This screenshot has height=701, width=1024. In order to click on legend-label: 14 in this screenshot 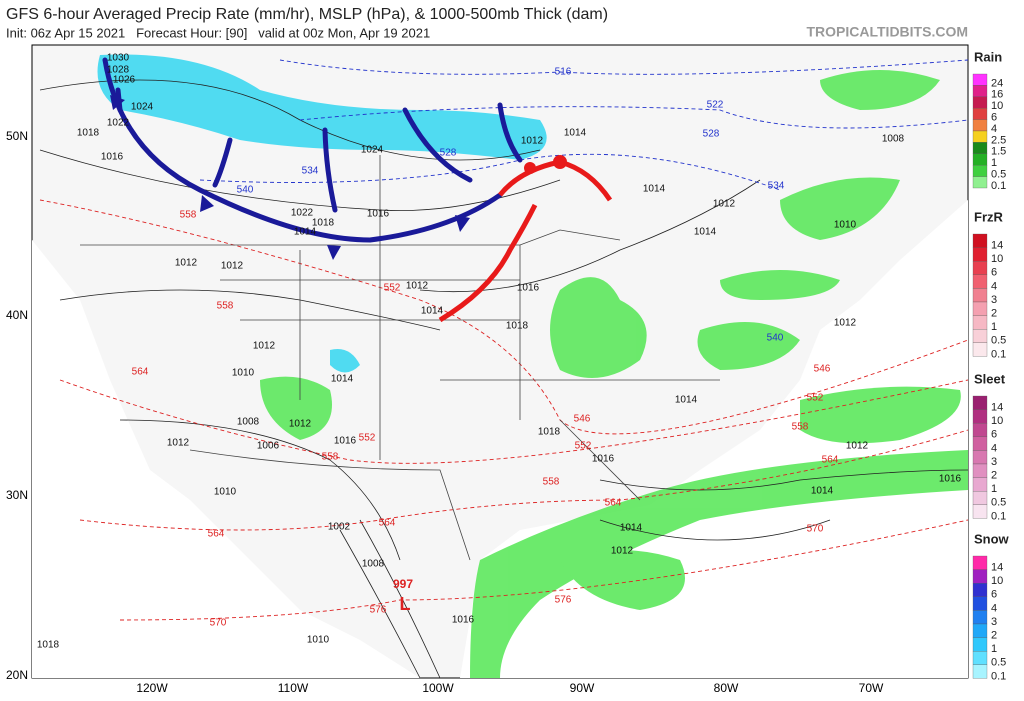, I will do `click(997, 568)`.